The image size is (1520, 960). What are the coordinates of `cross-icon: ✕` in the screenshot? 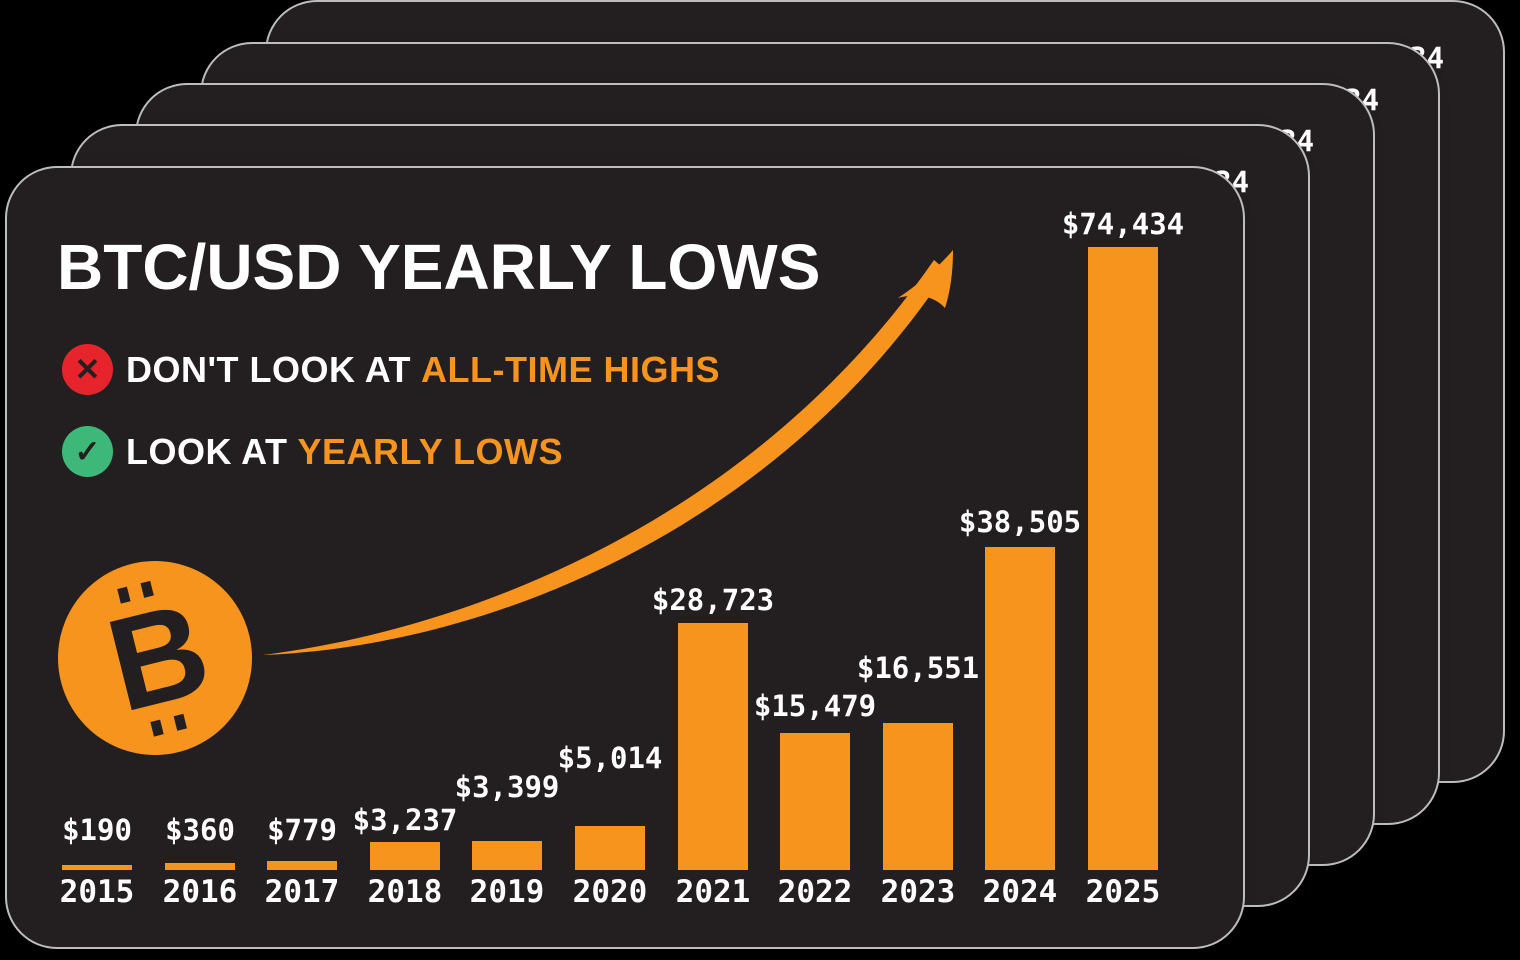 It's located at (87, 369).